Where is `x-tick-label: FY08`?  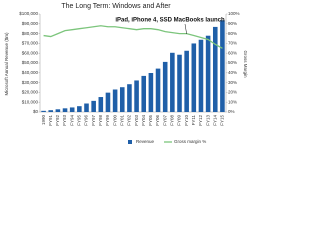
x-tick-label: FY08 is located at coordinates (172, 120).